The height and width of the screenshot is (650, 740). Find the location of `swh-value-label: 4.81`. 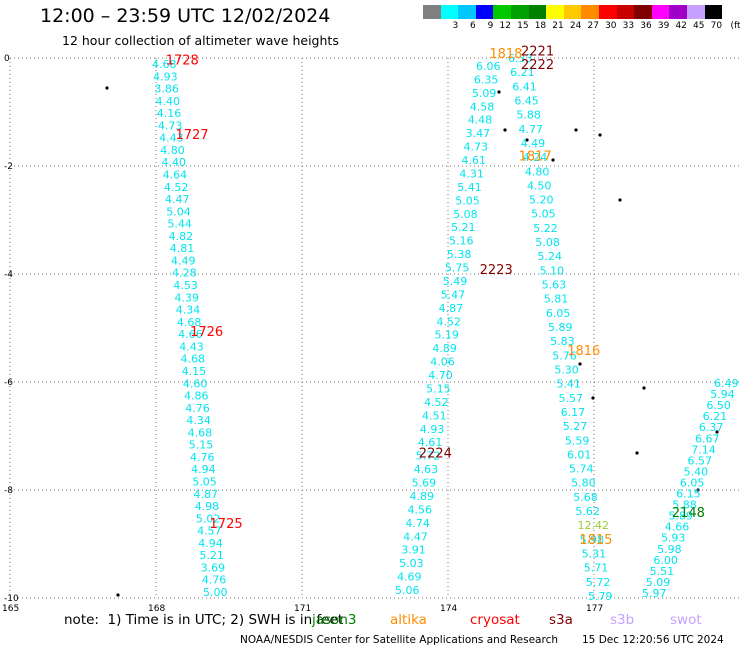

swh-value-label: 4.81 is located at coordinates (182, 248).